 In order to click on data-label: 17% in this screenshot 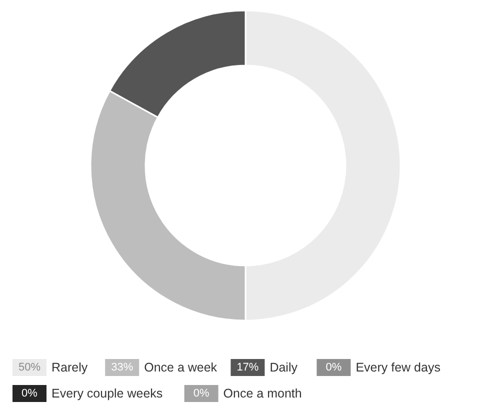, I will do `click(247, 368)`.